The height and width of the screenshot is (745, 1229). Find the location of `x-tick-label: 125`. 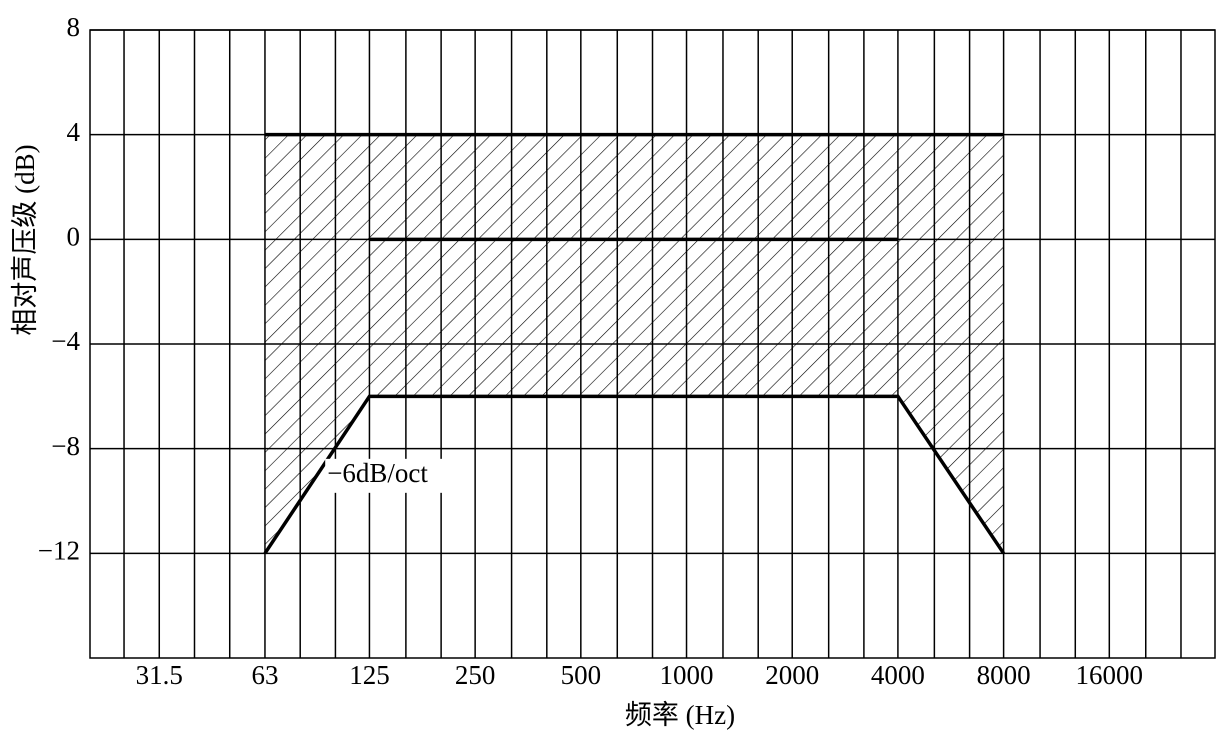

x-tick-label: 125 is located at coordinates (369, 675).